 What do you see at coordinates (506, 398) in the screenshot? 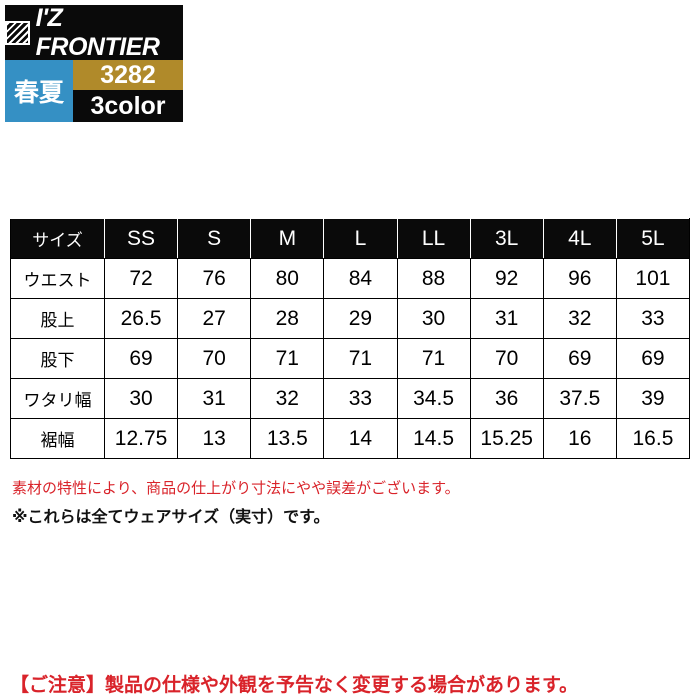
I see `table-cell: 36` at bounding box center [506, 398].